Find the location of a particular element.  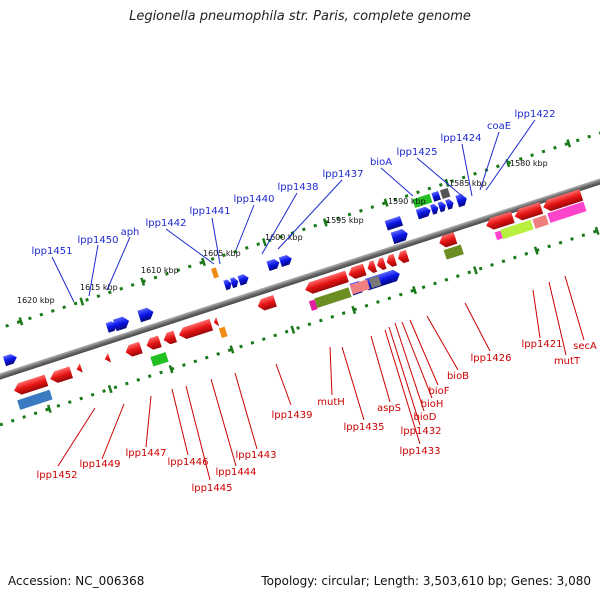

gene-label: bioA is located at coordinates (381, 162).